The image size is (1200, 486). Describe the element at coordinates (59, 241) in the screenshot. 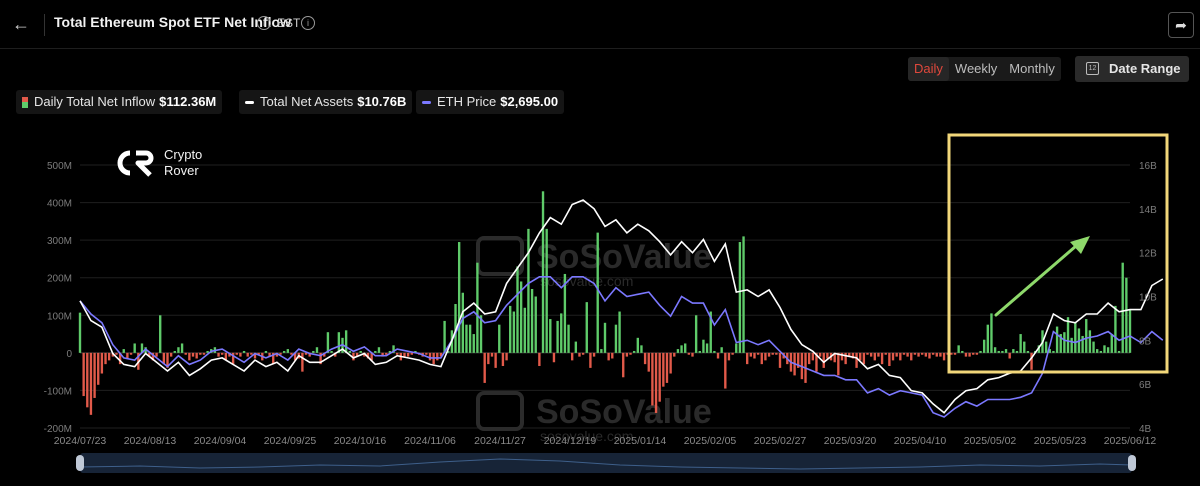

I see `left-tick-label: 300M` at that location.